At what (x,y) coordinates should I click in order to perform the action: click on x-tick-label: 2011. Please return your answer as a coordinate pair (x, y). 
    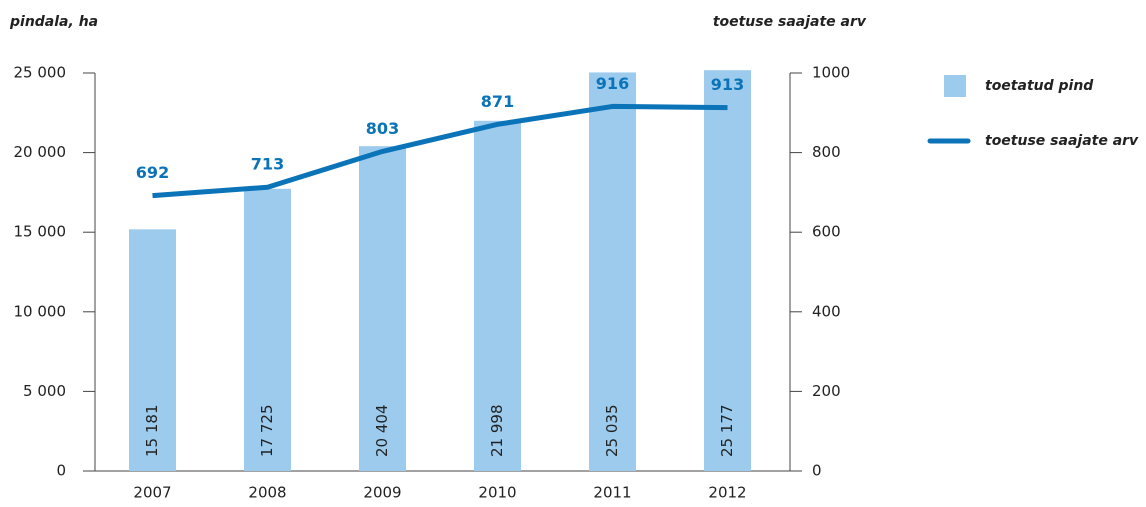
    Looking at the image, I should click on (612, 493).